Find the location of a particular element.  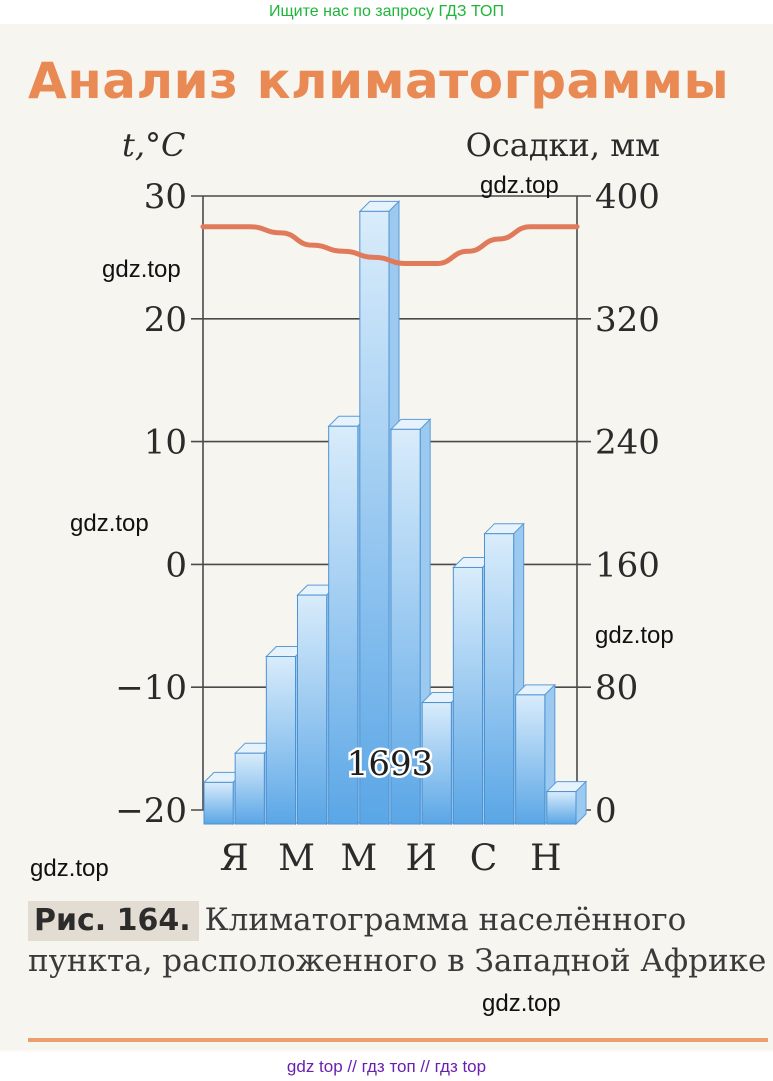

temperature-tick-label: 0 is located at coordinates (176, 565).